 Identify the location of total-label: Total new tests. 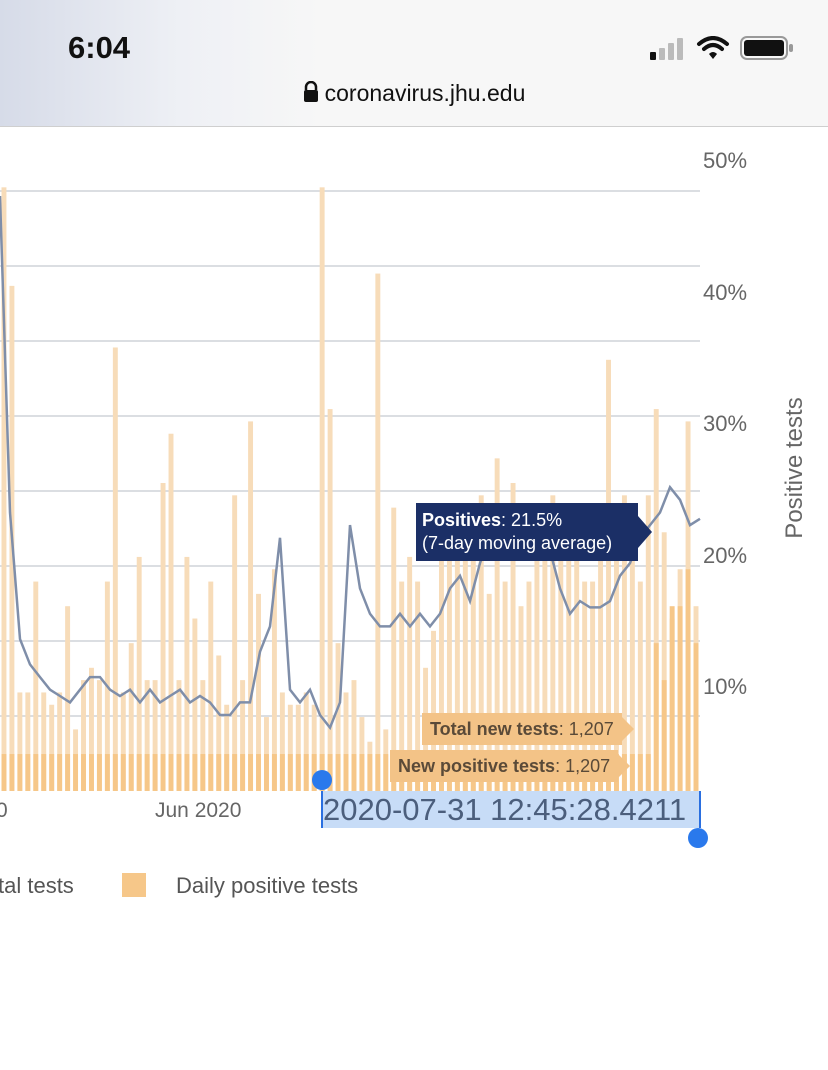
(494, 729).